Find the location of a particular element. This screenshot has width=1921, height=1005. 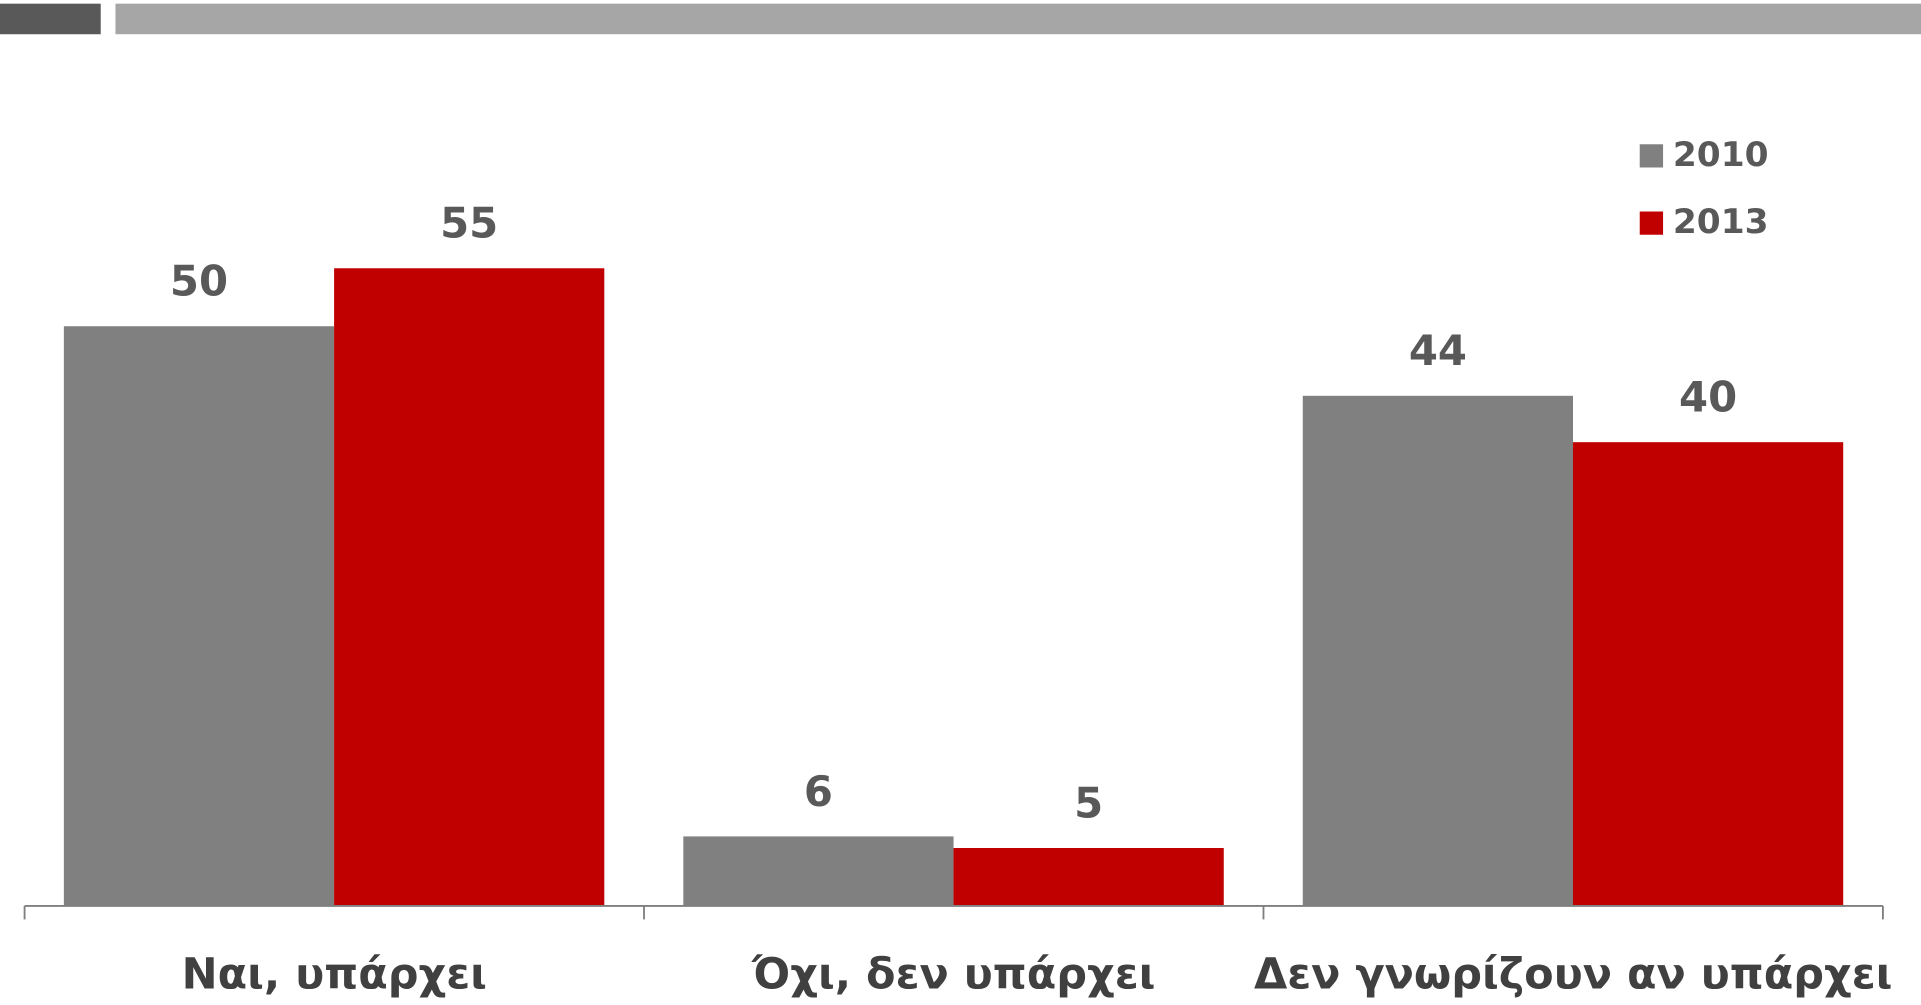

data-label: 55 is located at coordinates (469, 223).